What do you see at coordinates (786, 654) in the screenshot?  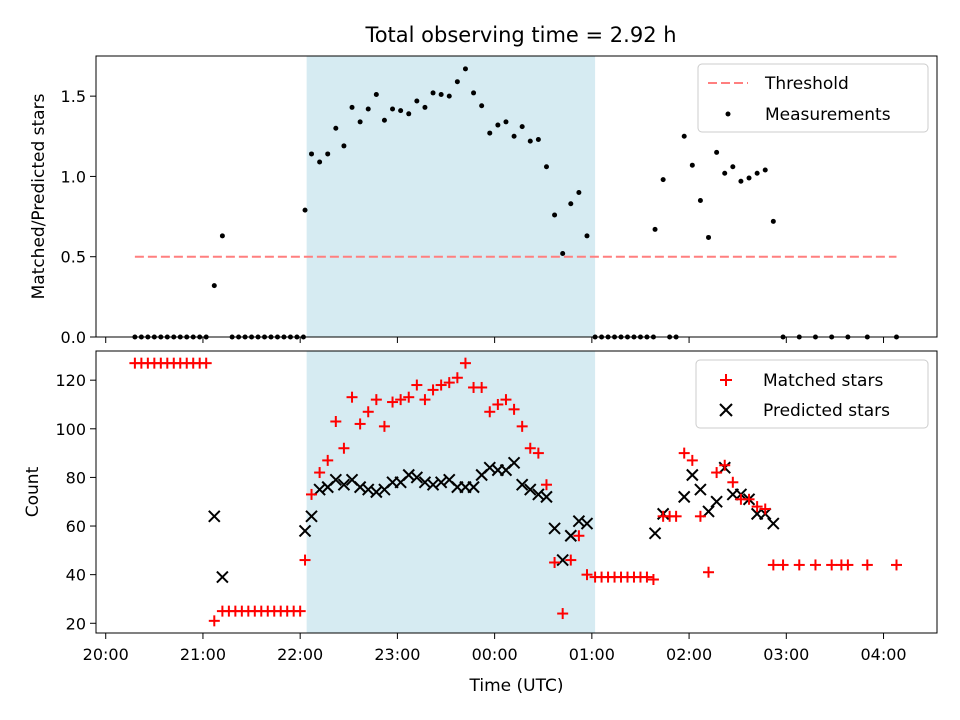 I see `x-tick-label: 03:00` at bounding box center [786, 654].